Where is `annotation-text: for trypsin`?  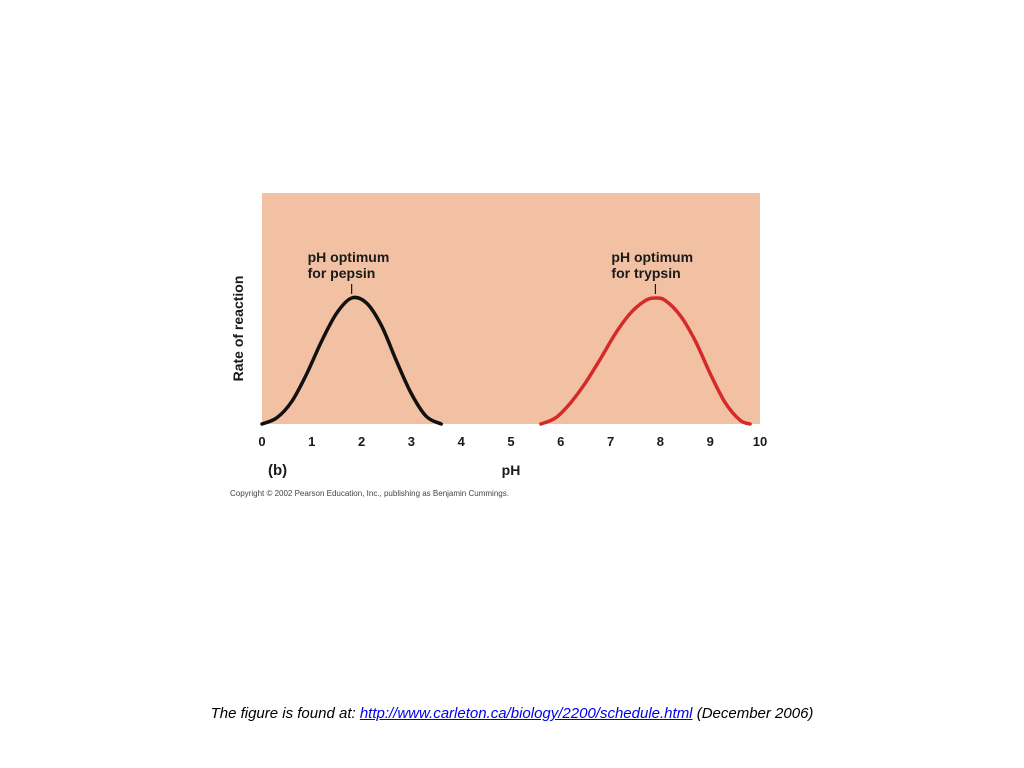
annotation-text: for trypsin is located at coordinates (645, 273).